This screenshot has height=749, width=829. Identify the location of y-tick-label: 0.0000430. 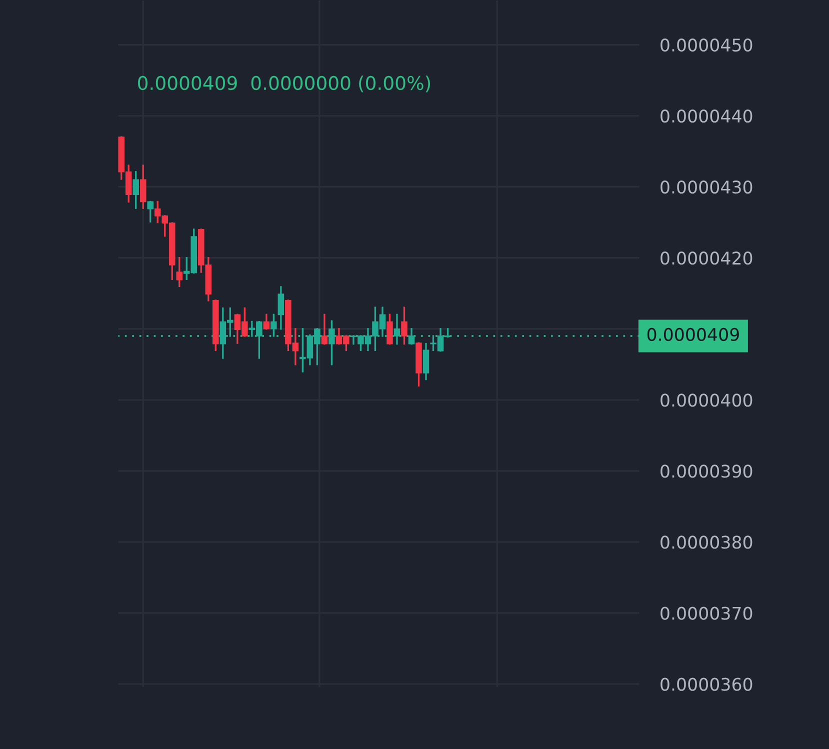
(706, 187).